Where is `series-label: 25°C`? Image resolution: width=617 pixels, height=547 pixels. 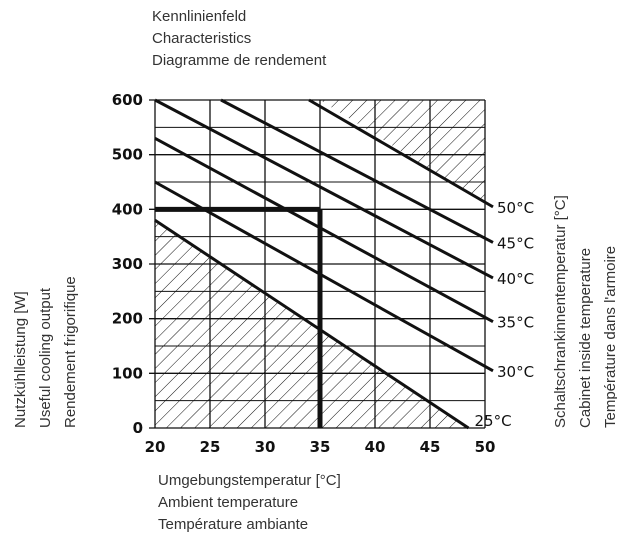
series-label: 25°C is located at coordinates (493, 421).